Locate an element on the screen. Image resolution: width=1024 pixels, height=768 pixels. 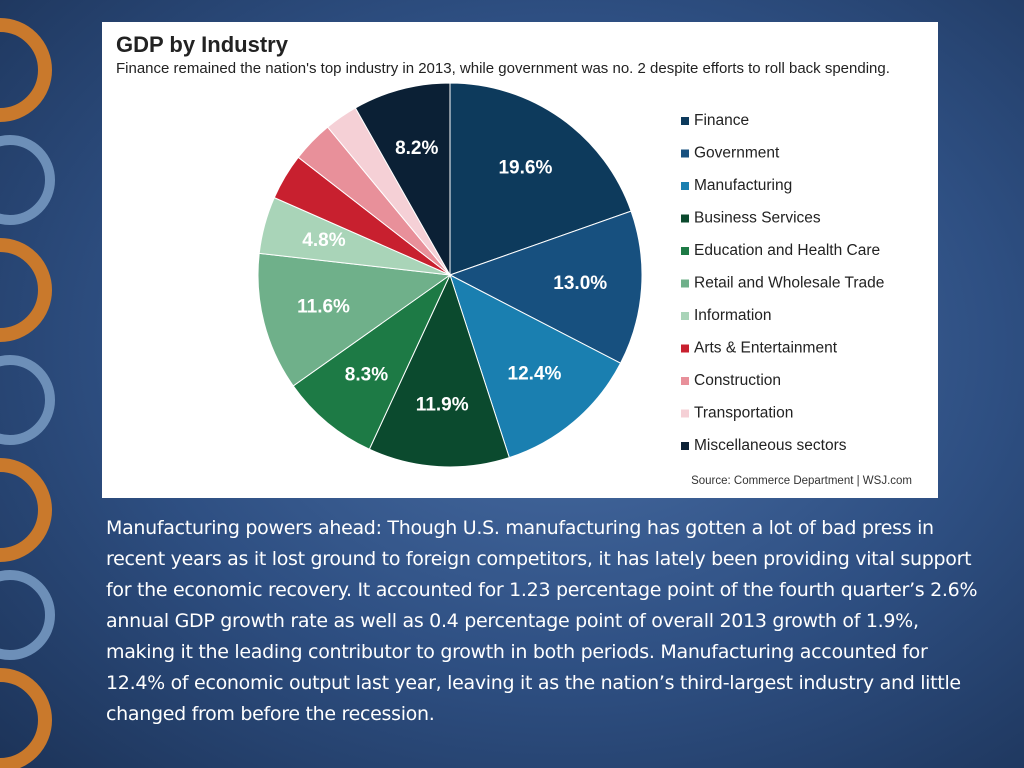
legend-label: Business Services is located at coordinates (757, 218).